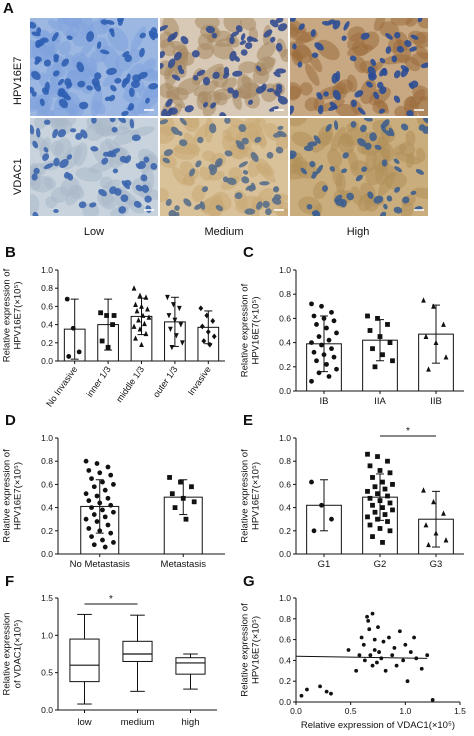 This screenshot has width=474, height=736. Describe the element at coordinates (408, 431) in the screenshot. I see `significance-label: *` at that location.